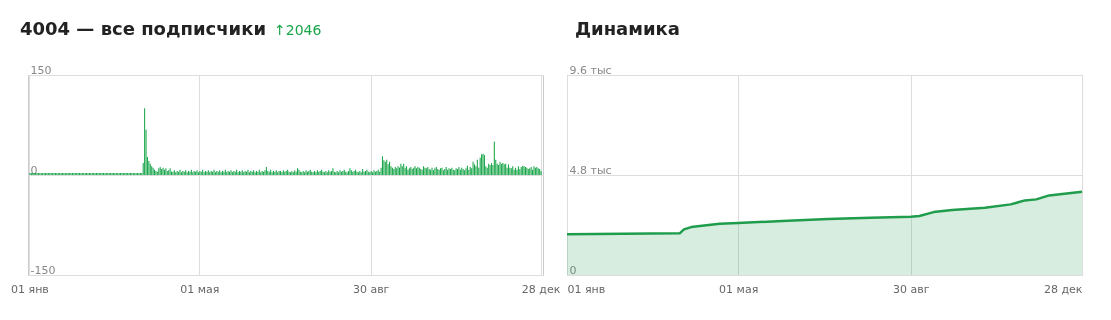 The width and height of the screenshot is (1111, 320). I want to click on chart-subtitle: ↑2046, so click(298, 30).